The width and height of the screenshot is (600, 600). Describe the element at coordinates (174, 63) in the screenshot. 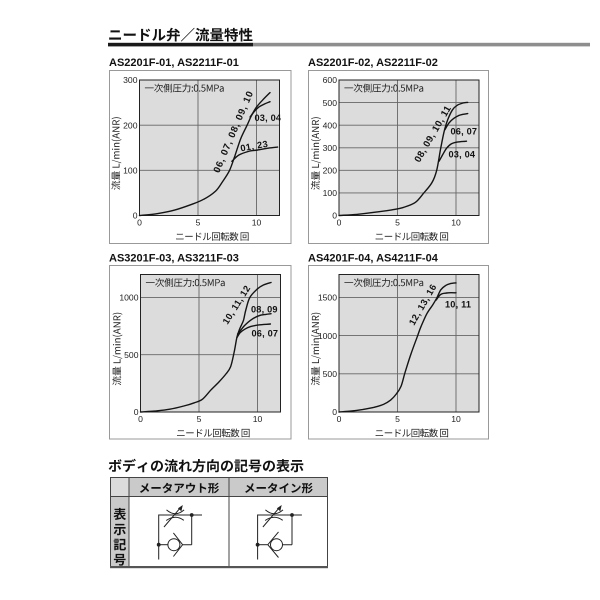

I see `svg-text: AS2201F-01, AS2211F-01` at that location.